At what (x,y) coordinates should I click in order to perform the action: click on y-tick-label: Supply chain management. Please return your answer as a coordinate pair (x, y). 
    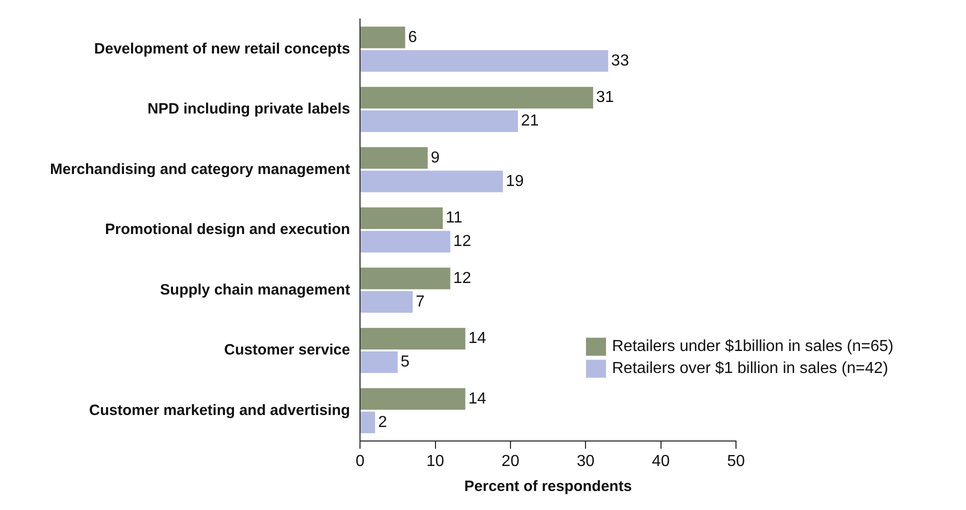
    Looking at the image, I should click on (255, 289).